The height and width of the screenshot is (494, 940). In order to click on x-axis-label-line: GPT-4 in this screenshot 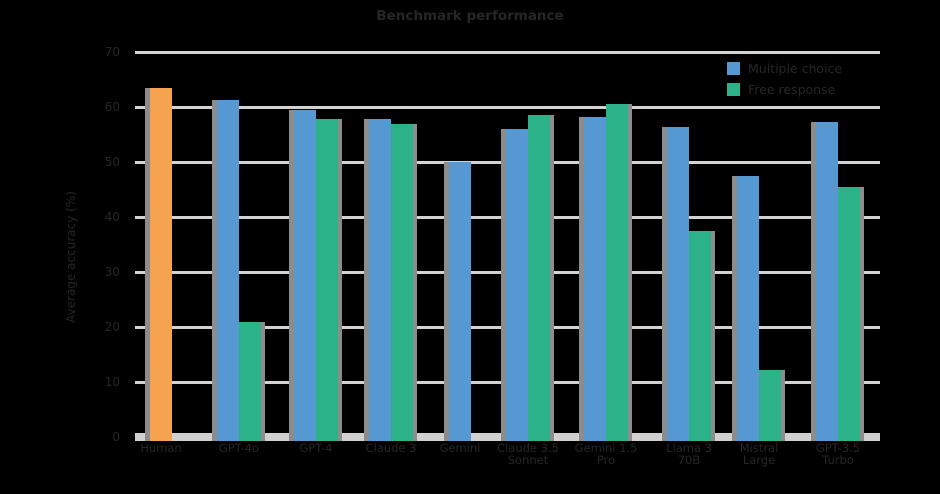, I will do `click(316, 448)`.